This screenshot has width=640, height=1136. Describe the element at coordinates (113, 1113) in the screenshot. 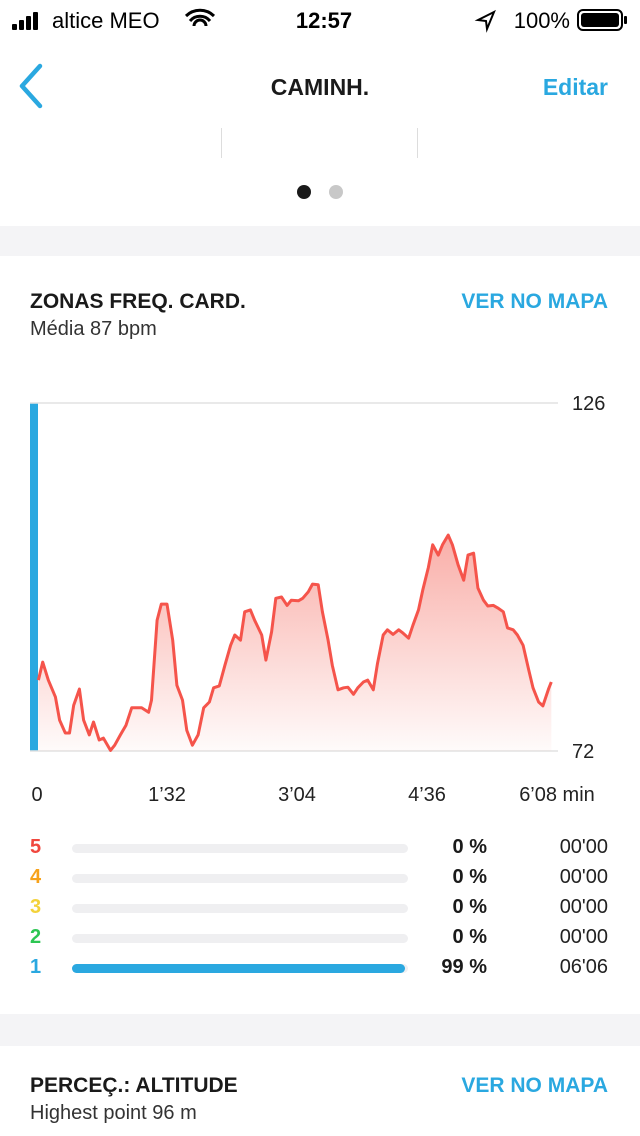

I see `section-subtitle: Highest point 96 m` at that location.